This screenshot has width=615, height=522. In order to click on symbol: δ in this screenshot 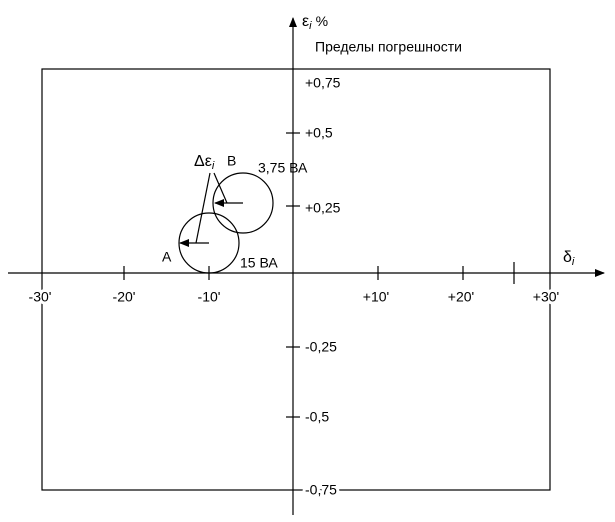, I will do `click(567, 257)`.